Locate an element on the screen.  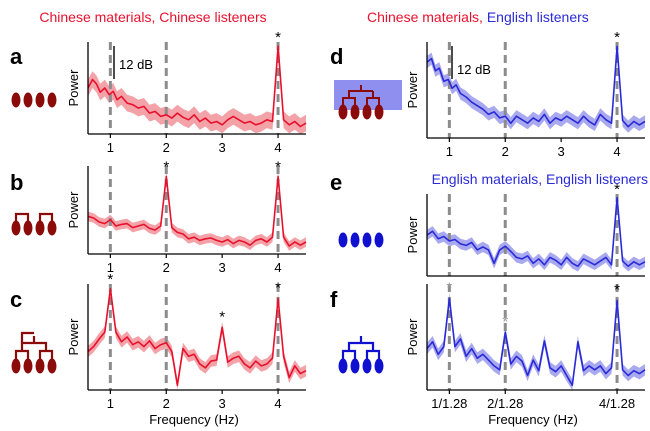
series-line-c is located at coordinates (197, 337).